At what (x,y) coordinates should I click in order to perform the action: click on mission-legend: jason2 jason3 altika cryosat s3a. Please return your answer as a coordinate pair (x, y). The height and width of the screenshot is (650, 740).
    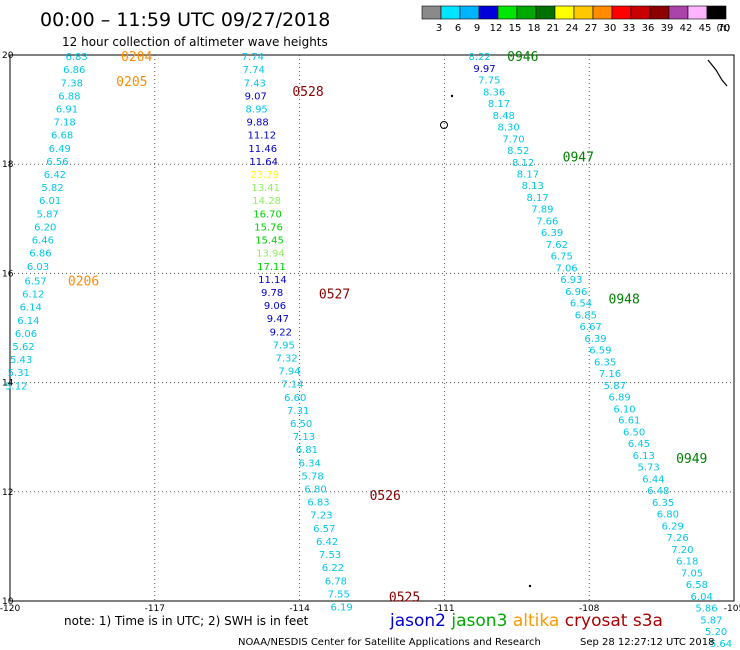
    Looking at the image, I should click on (526, 621).